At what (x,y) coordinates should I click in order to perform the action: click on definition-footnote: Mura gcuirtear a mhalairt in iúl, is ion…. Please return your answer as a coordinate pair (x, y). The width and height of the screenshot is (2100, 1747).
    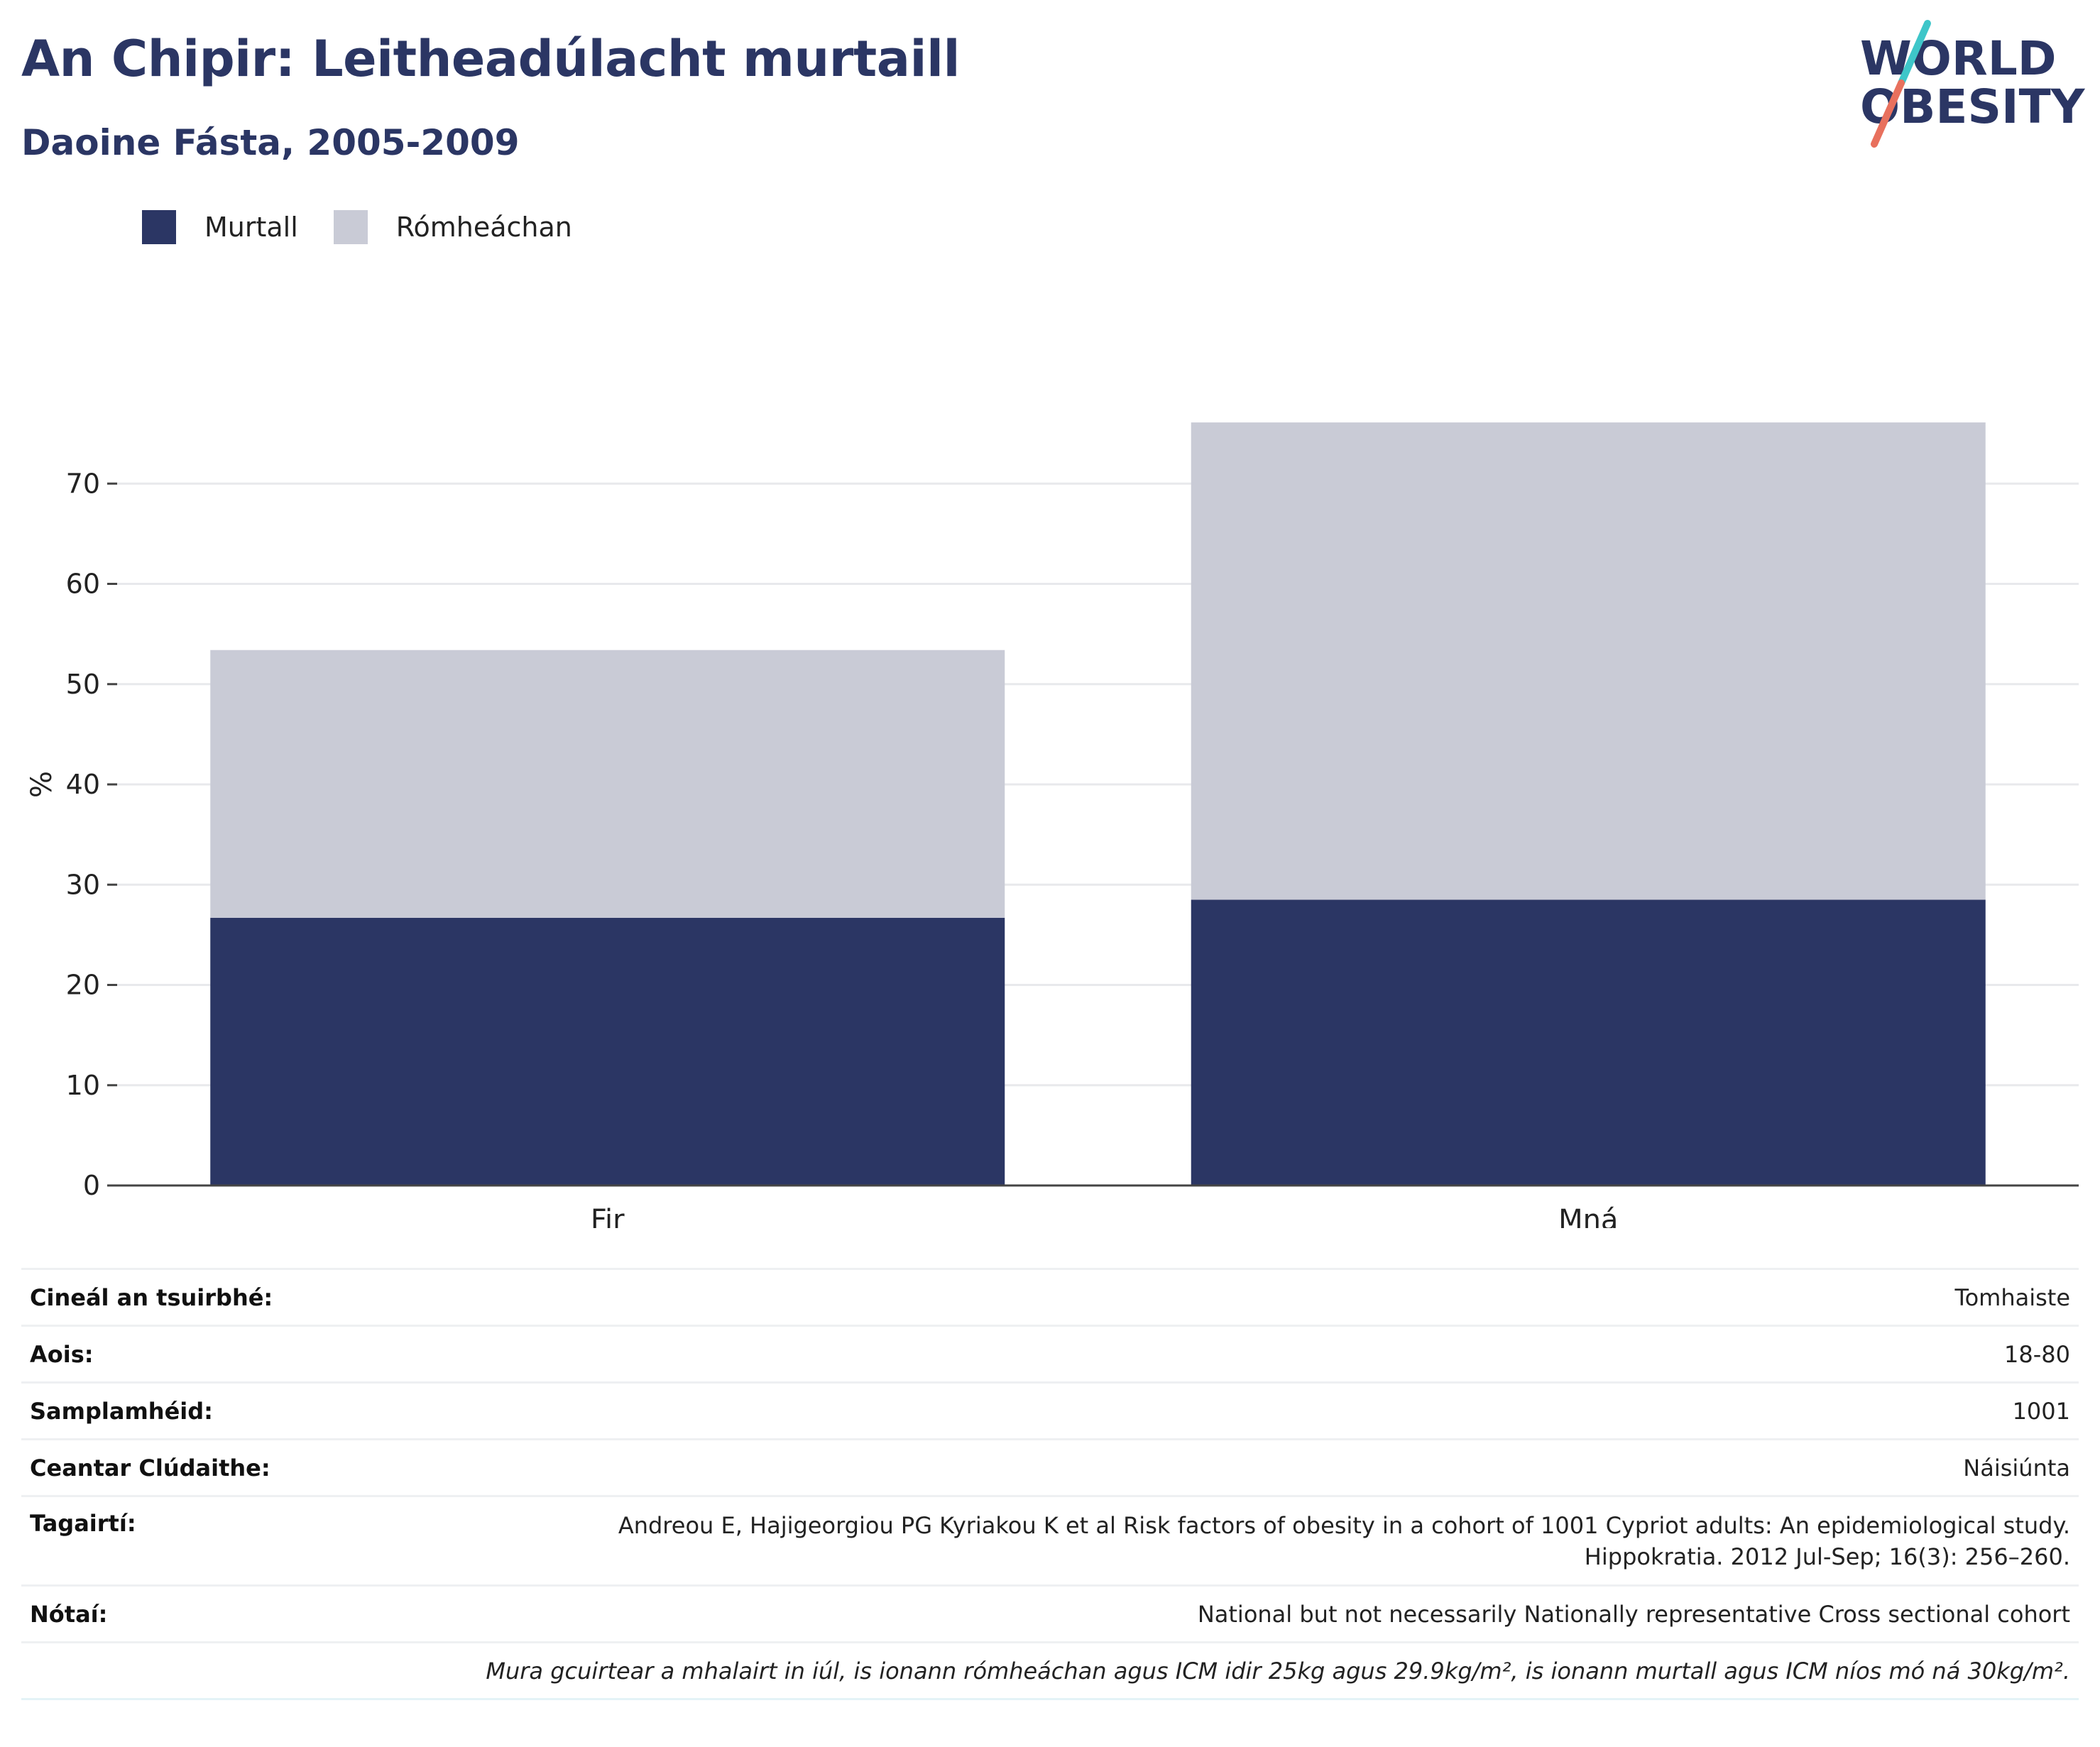
    Looking at the image, I should click on (1050, 1671).